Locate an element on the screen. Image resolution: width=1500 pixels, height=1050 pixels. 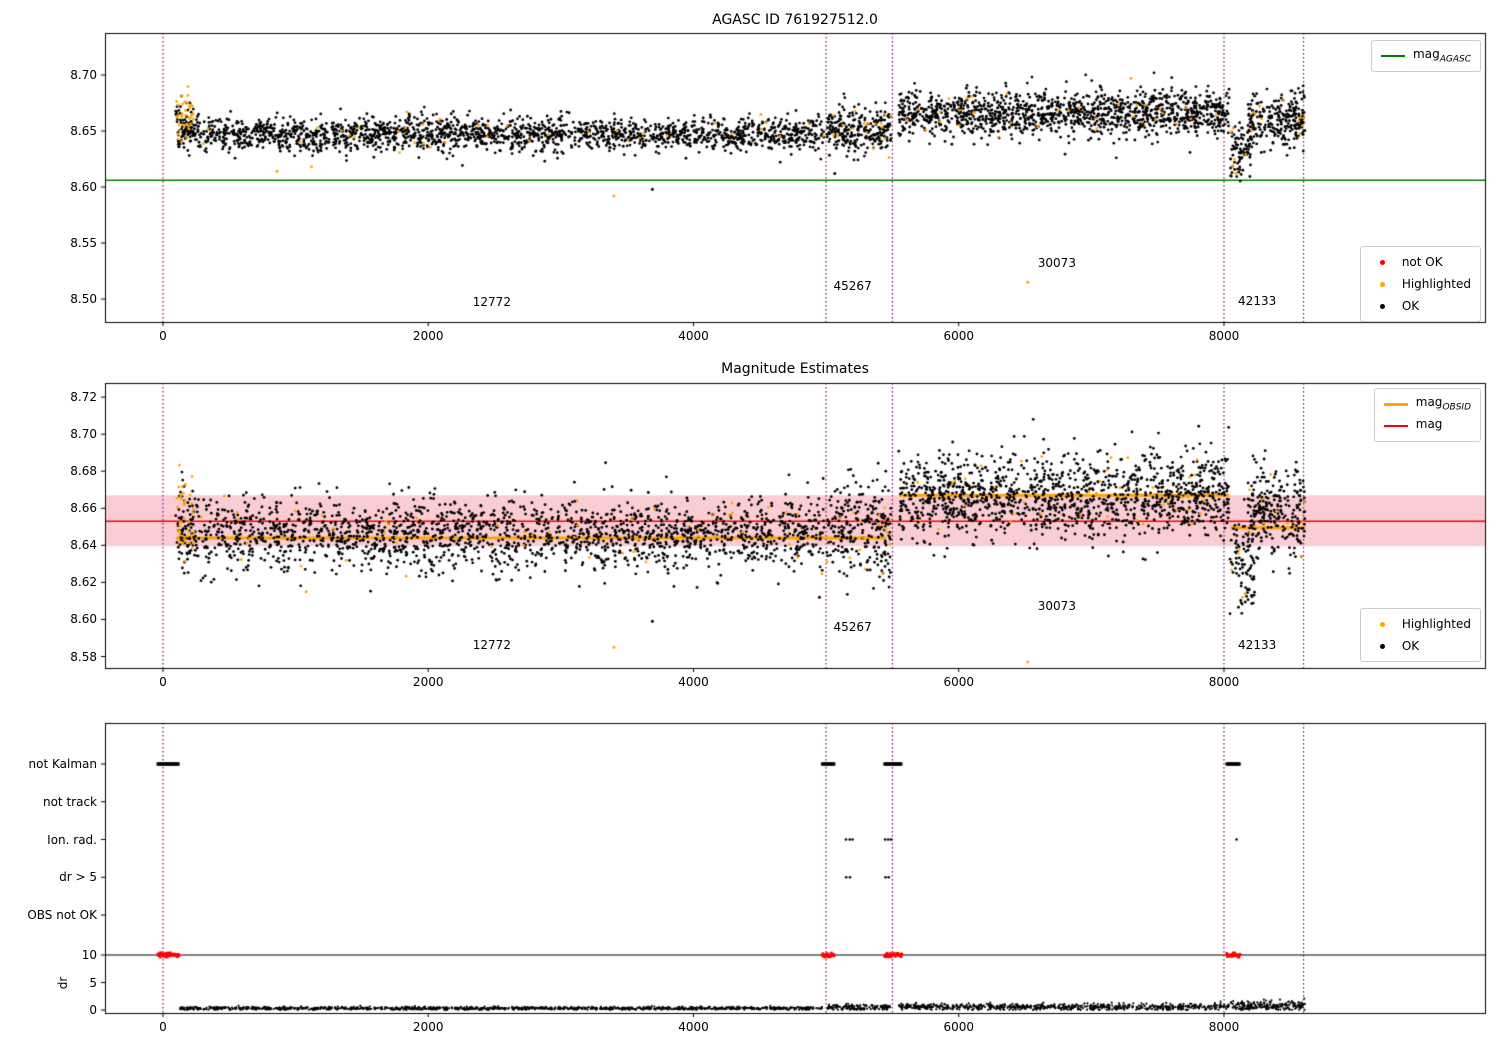
red-line-sample is located at coordinates (1395, 426).